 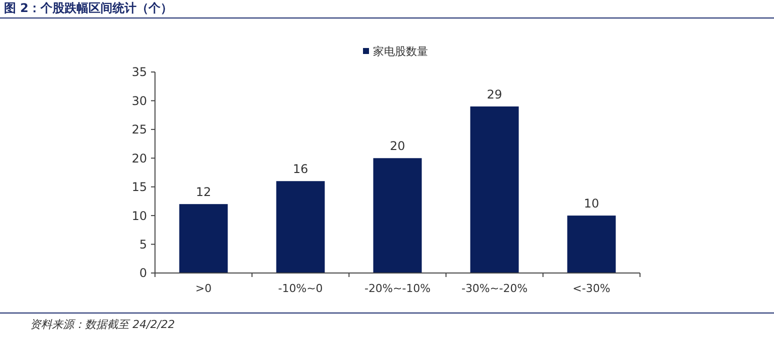 What do you see at coordinates (592, 203) in the screenshot?
I see `data-label: 10` at bounding box center [592, 203].